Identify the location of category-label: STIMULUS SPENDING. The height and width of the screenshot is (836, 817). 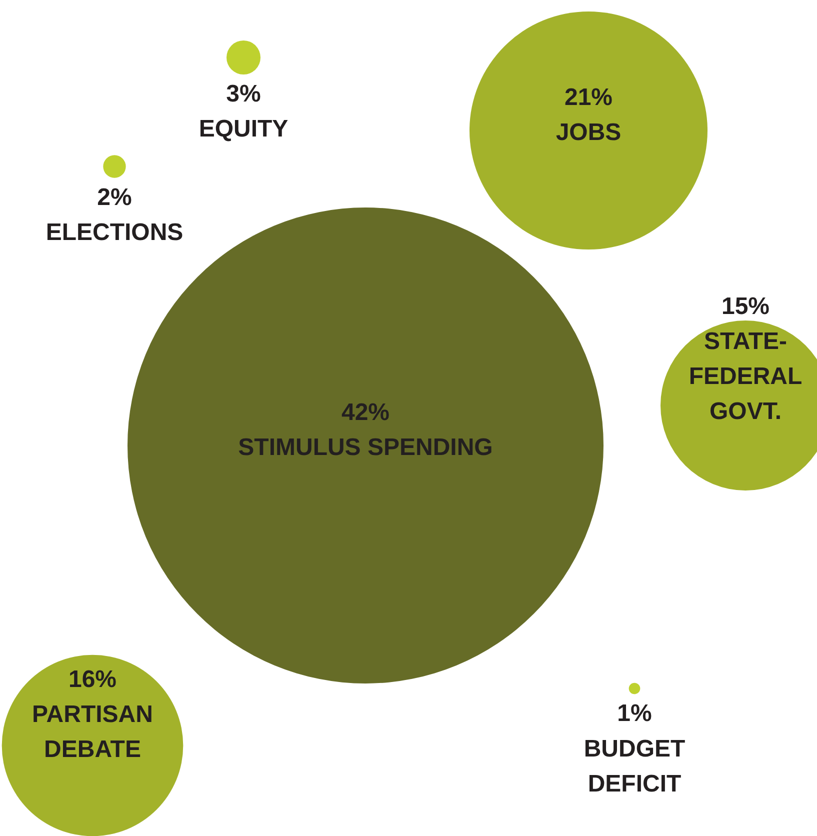
(365, 448).